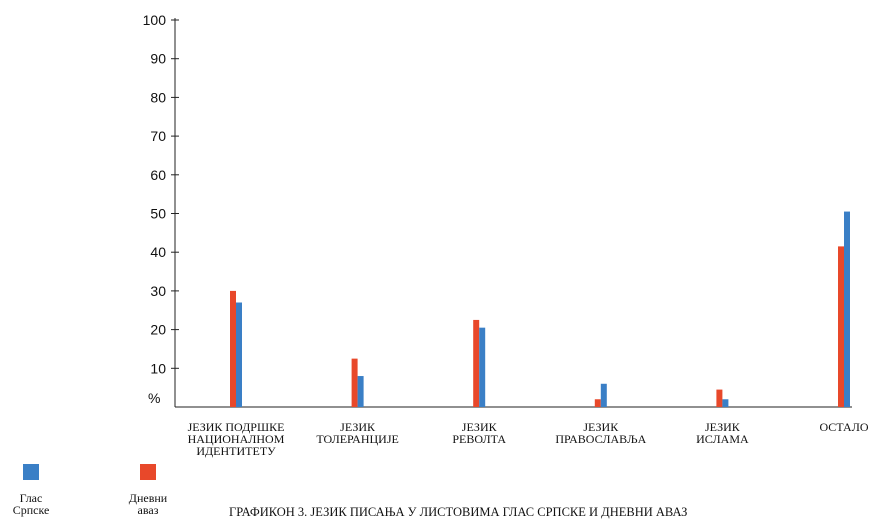  What do you see at coordinates (158, 97) in the screenshot?
I see `y-tick-label: 80` at bounding box center [158, 97].